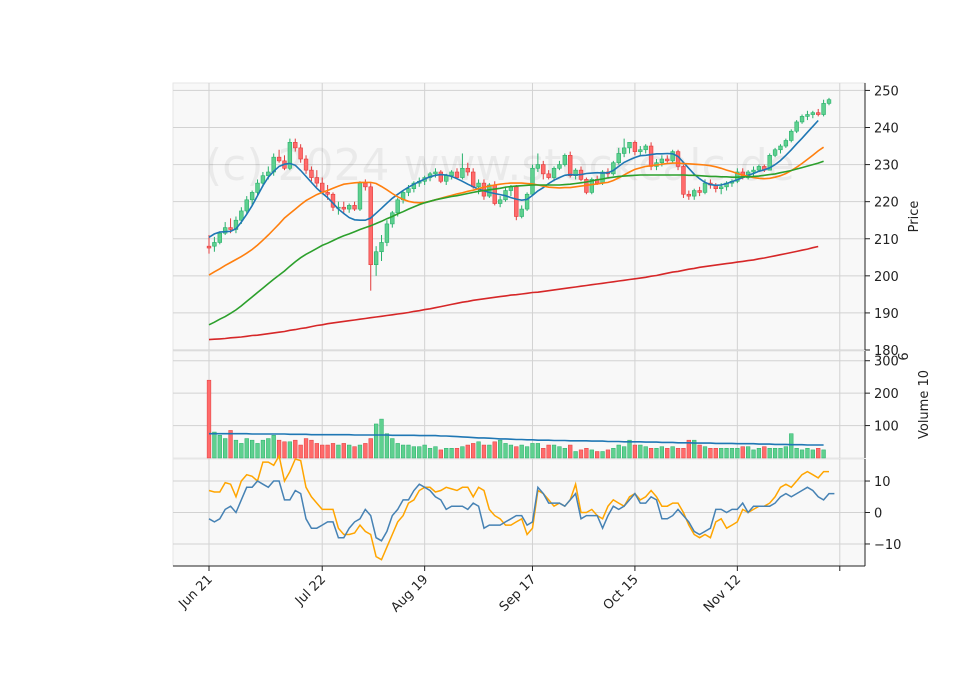 The width and height of the screenshot is (960, 690). I want to click on price-tick-label: 210, so click(886, 240).